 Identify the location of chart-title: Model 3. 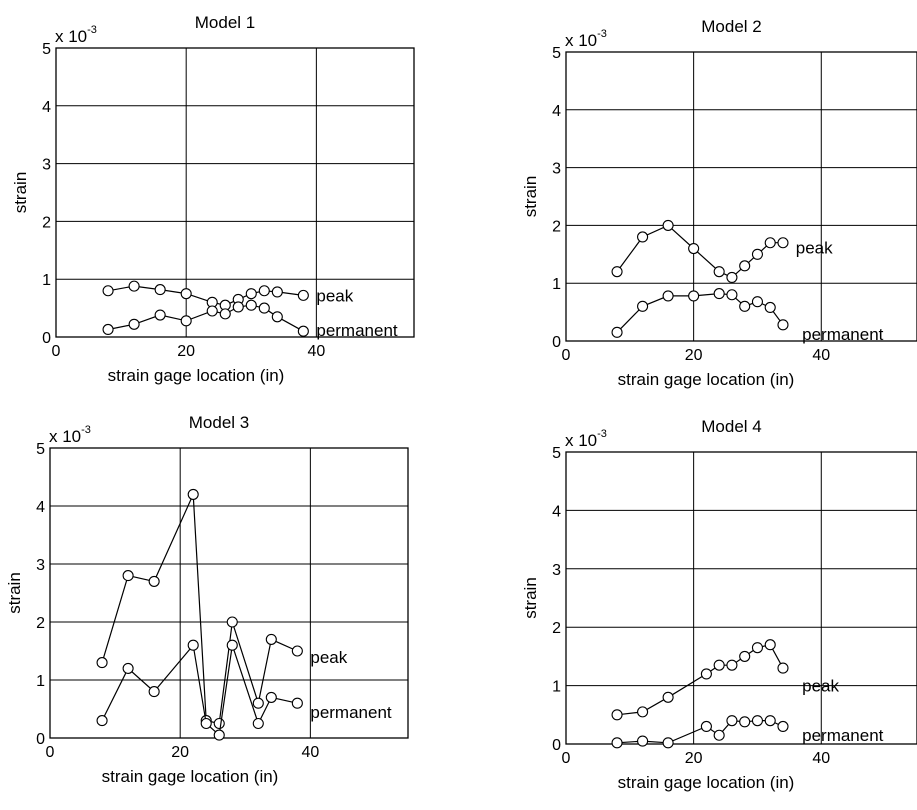
(219, 422).